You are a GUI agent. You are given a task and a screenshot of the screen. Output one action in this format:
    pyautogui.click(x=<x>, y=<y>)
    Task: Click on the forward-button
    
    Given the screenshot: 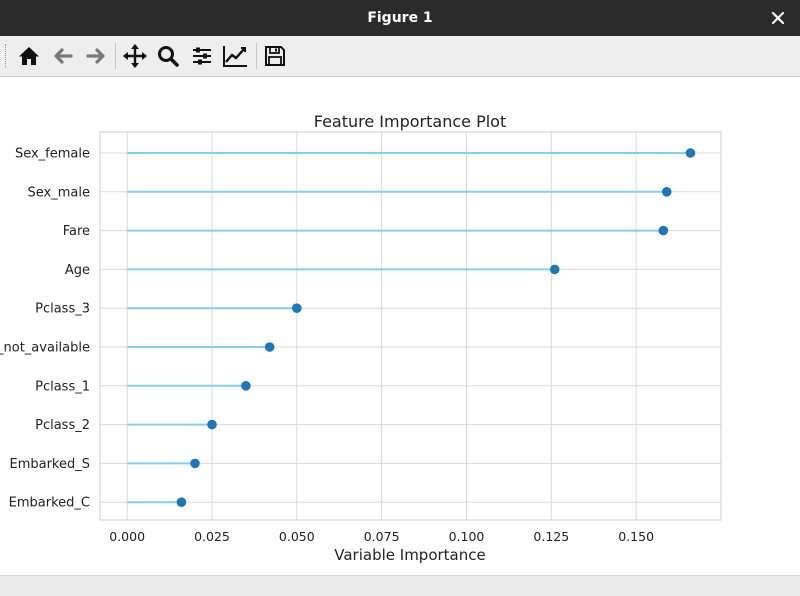 What is the action you would take?
    pyautogui.click(x=96, y=56)
    